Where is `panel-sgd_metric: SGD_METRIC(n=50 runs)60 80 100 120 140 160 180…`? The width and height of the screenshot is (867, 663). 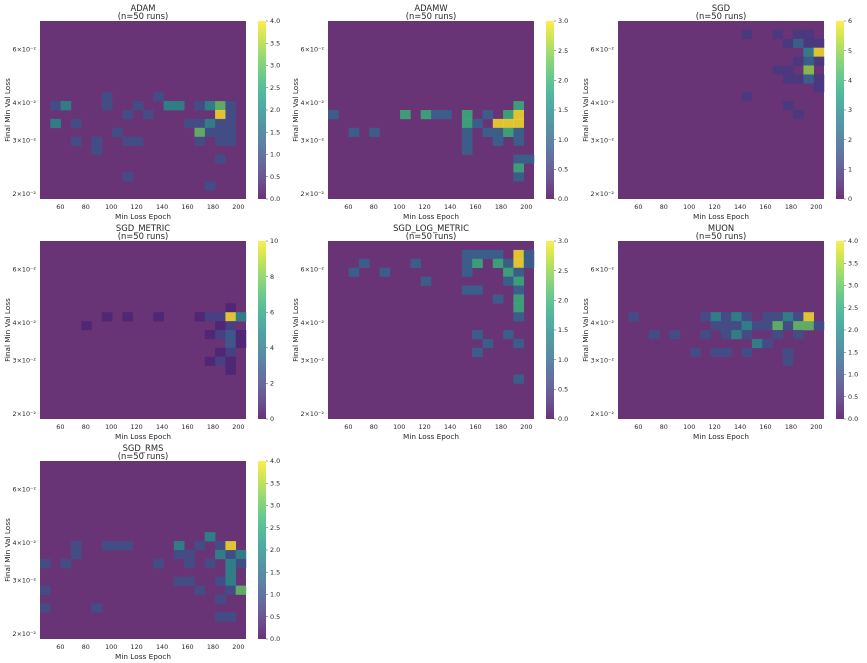
panel-sgd_metric: SGD_METRIC(n=50 runs)60 80 100 120 140 160 180… is located at coordinates (140, 332).